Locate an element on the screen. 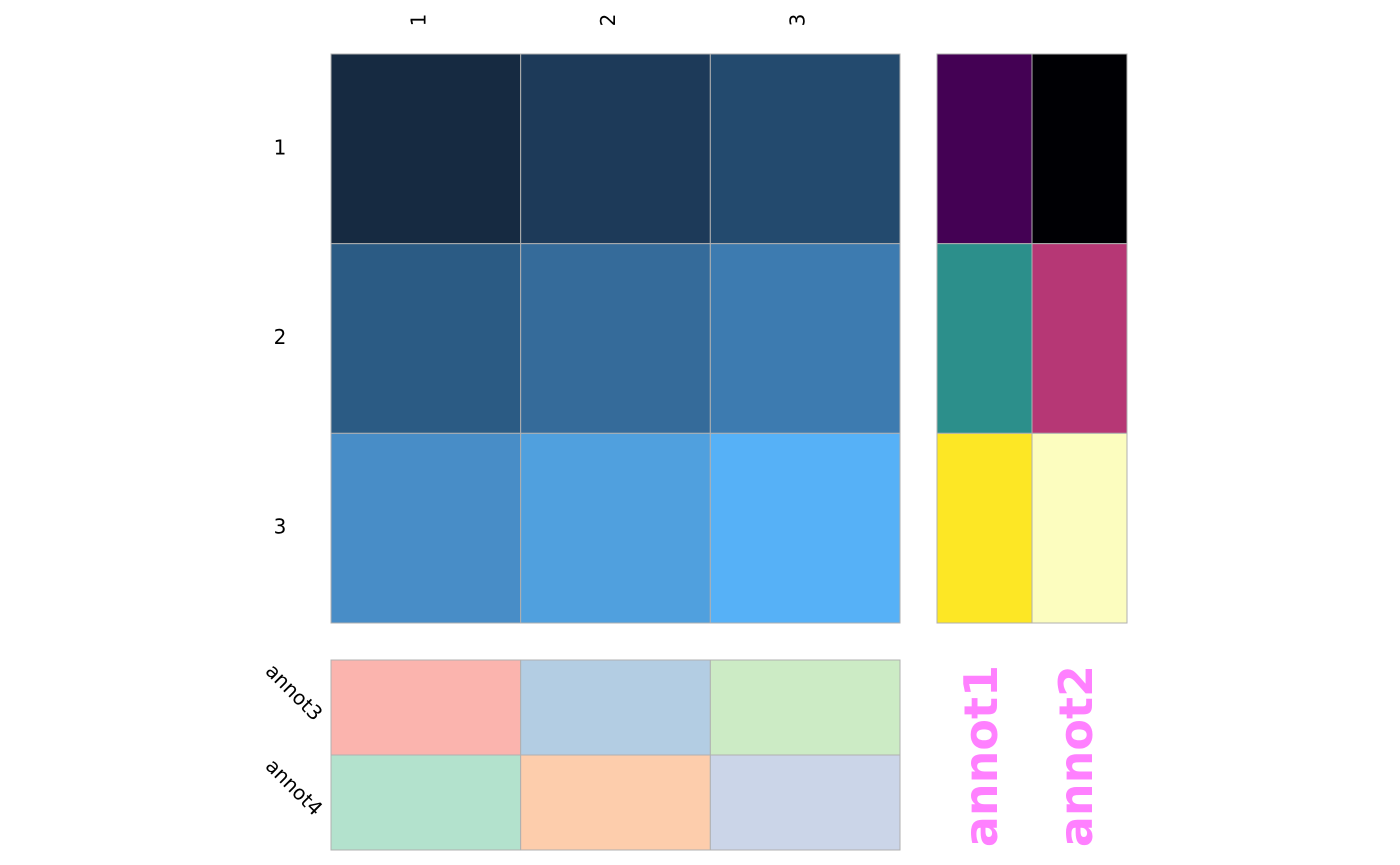 Image resolution: width=1400 pixels, height=865 pixels. row-annotation-label: annot2 is located at coordinates (1076, 756).